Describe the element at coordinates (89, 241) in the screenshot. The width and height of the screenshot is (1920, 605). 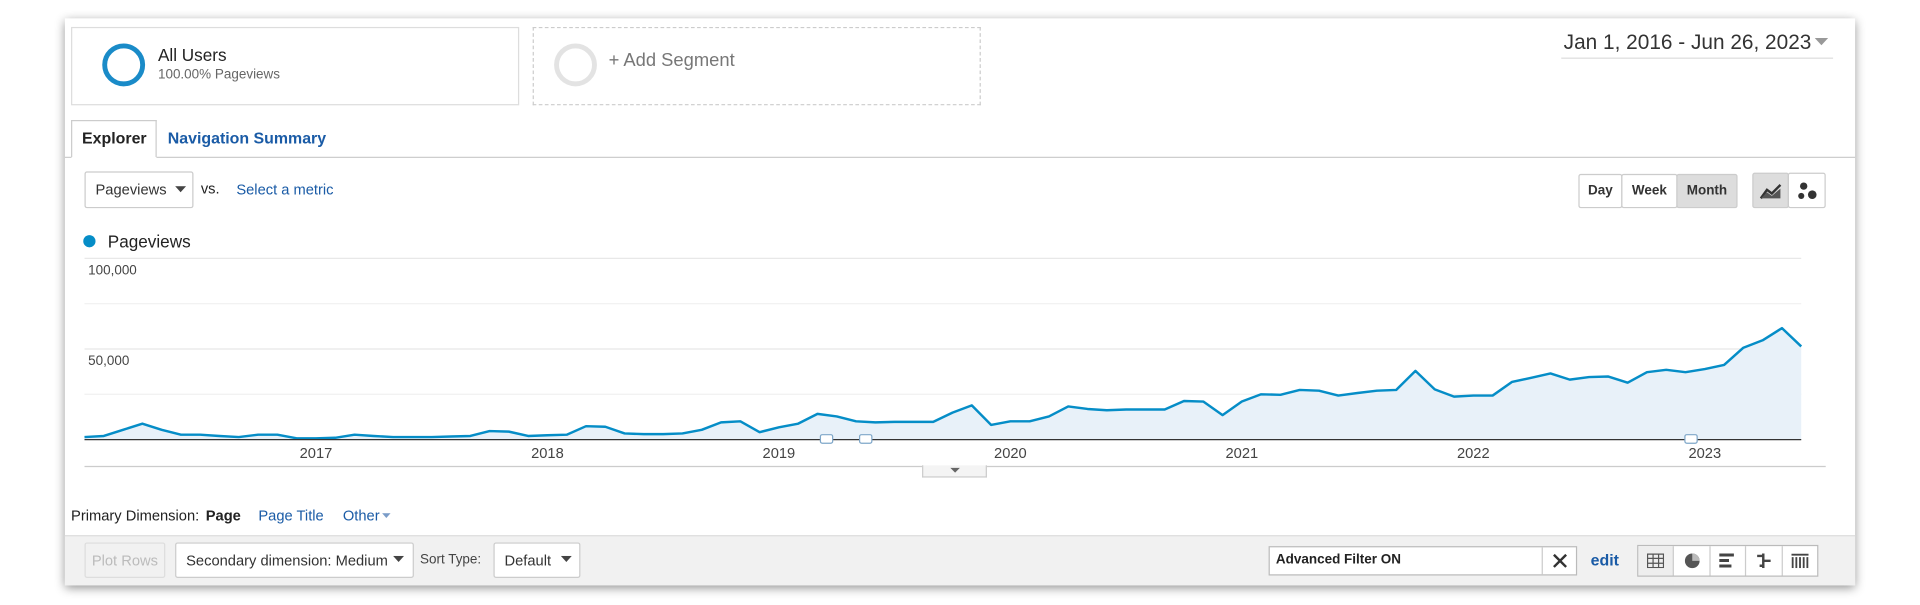
I see `legend-swatch` at that location.